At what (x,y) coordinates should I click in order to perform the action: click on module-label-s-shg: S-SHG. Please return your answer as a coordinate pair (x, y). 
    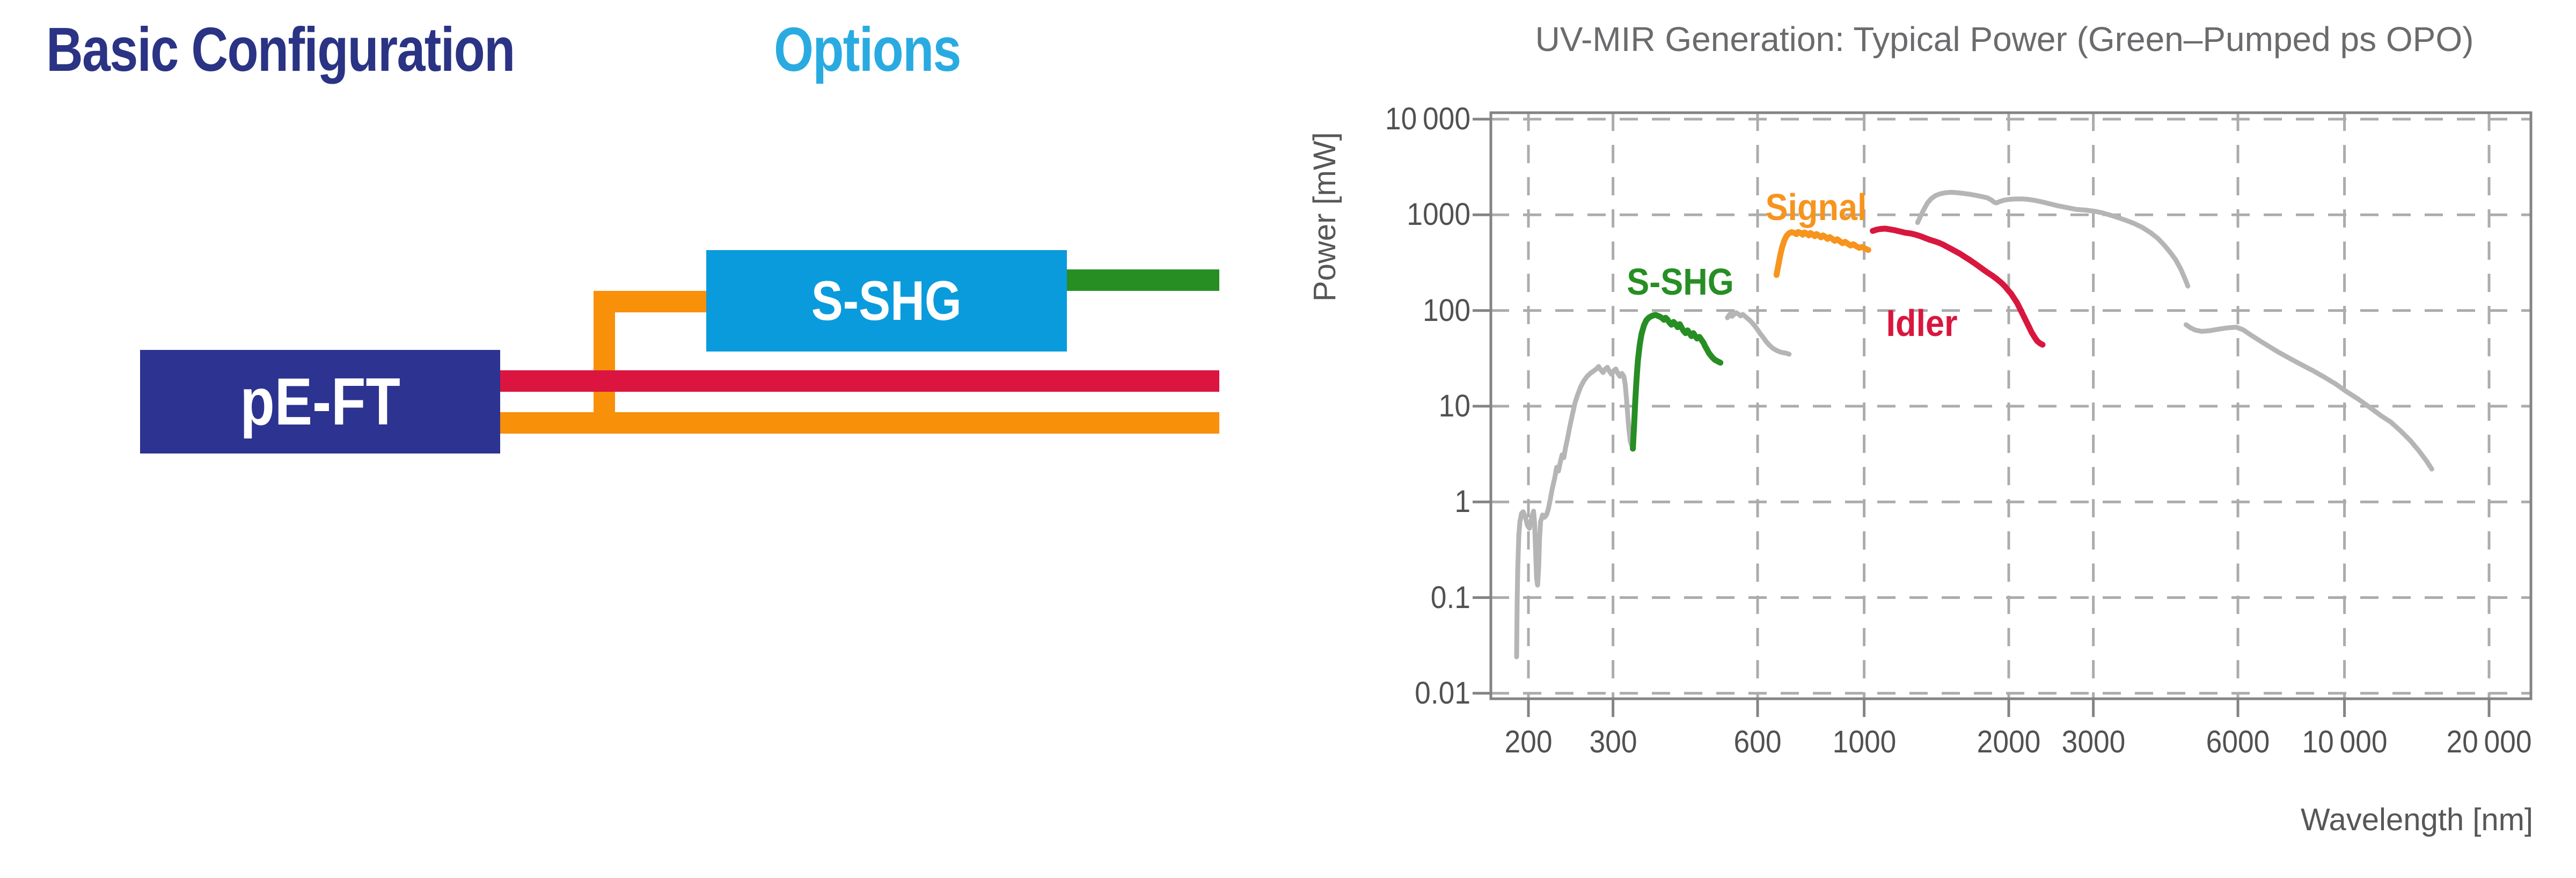
    Looking at the image, I should click on (886, 300).